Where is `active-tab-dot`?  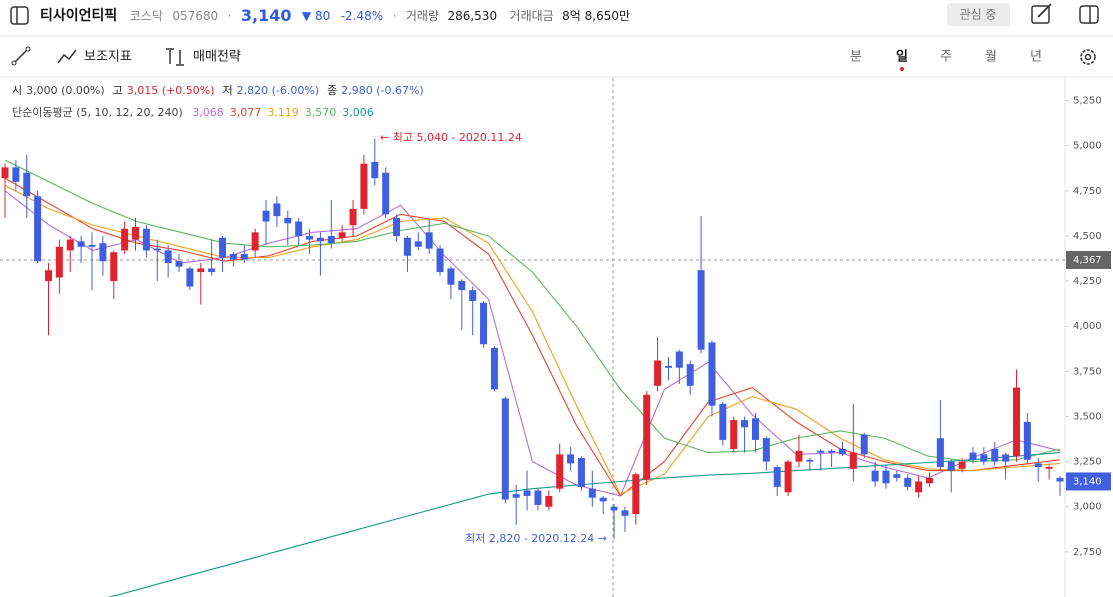 active-tab-dot is located at coordinates (902, 69).